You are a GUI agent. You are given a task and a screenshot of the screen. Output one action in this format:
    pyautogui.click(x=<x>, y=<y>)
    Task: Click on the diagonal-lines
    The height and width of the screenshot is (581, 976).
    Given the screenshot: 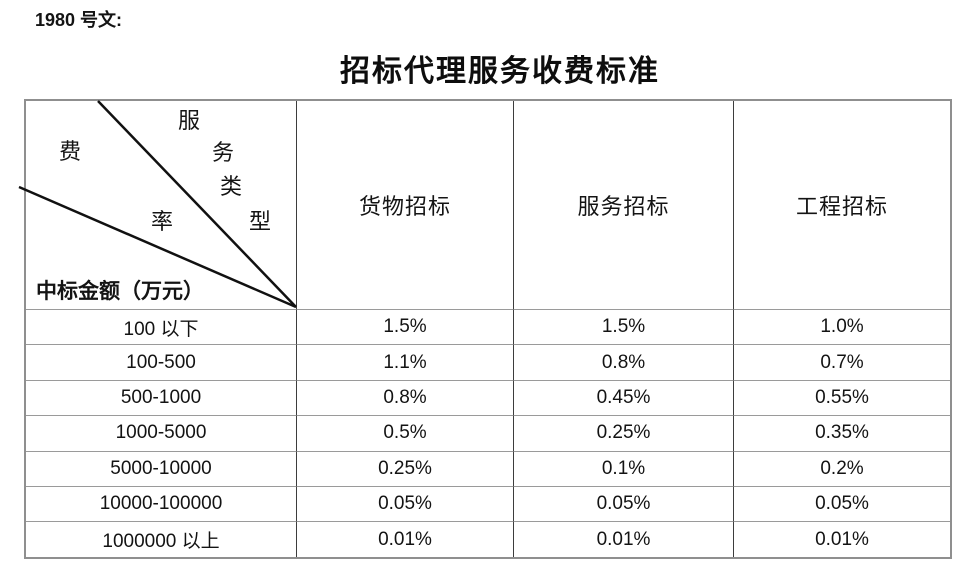 What is the action you would take?
    pyautogui.click(x=157, y=204)
    